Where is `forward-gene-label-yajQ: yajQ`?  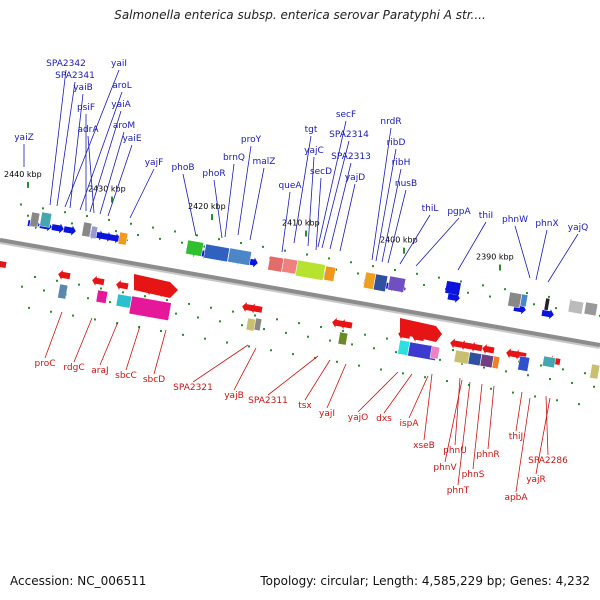
forward-gene-label-yajQ: yajQ is located at coordinates (578, 228).